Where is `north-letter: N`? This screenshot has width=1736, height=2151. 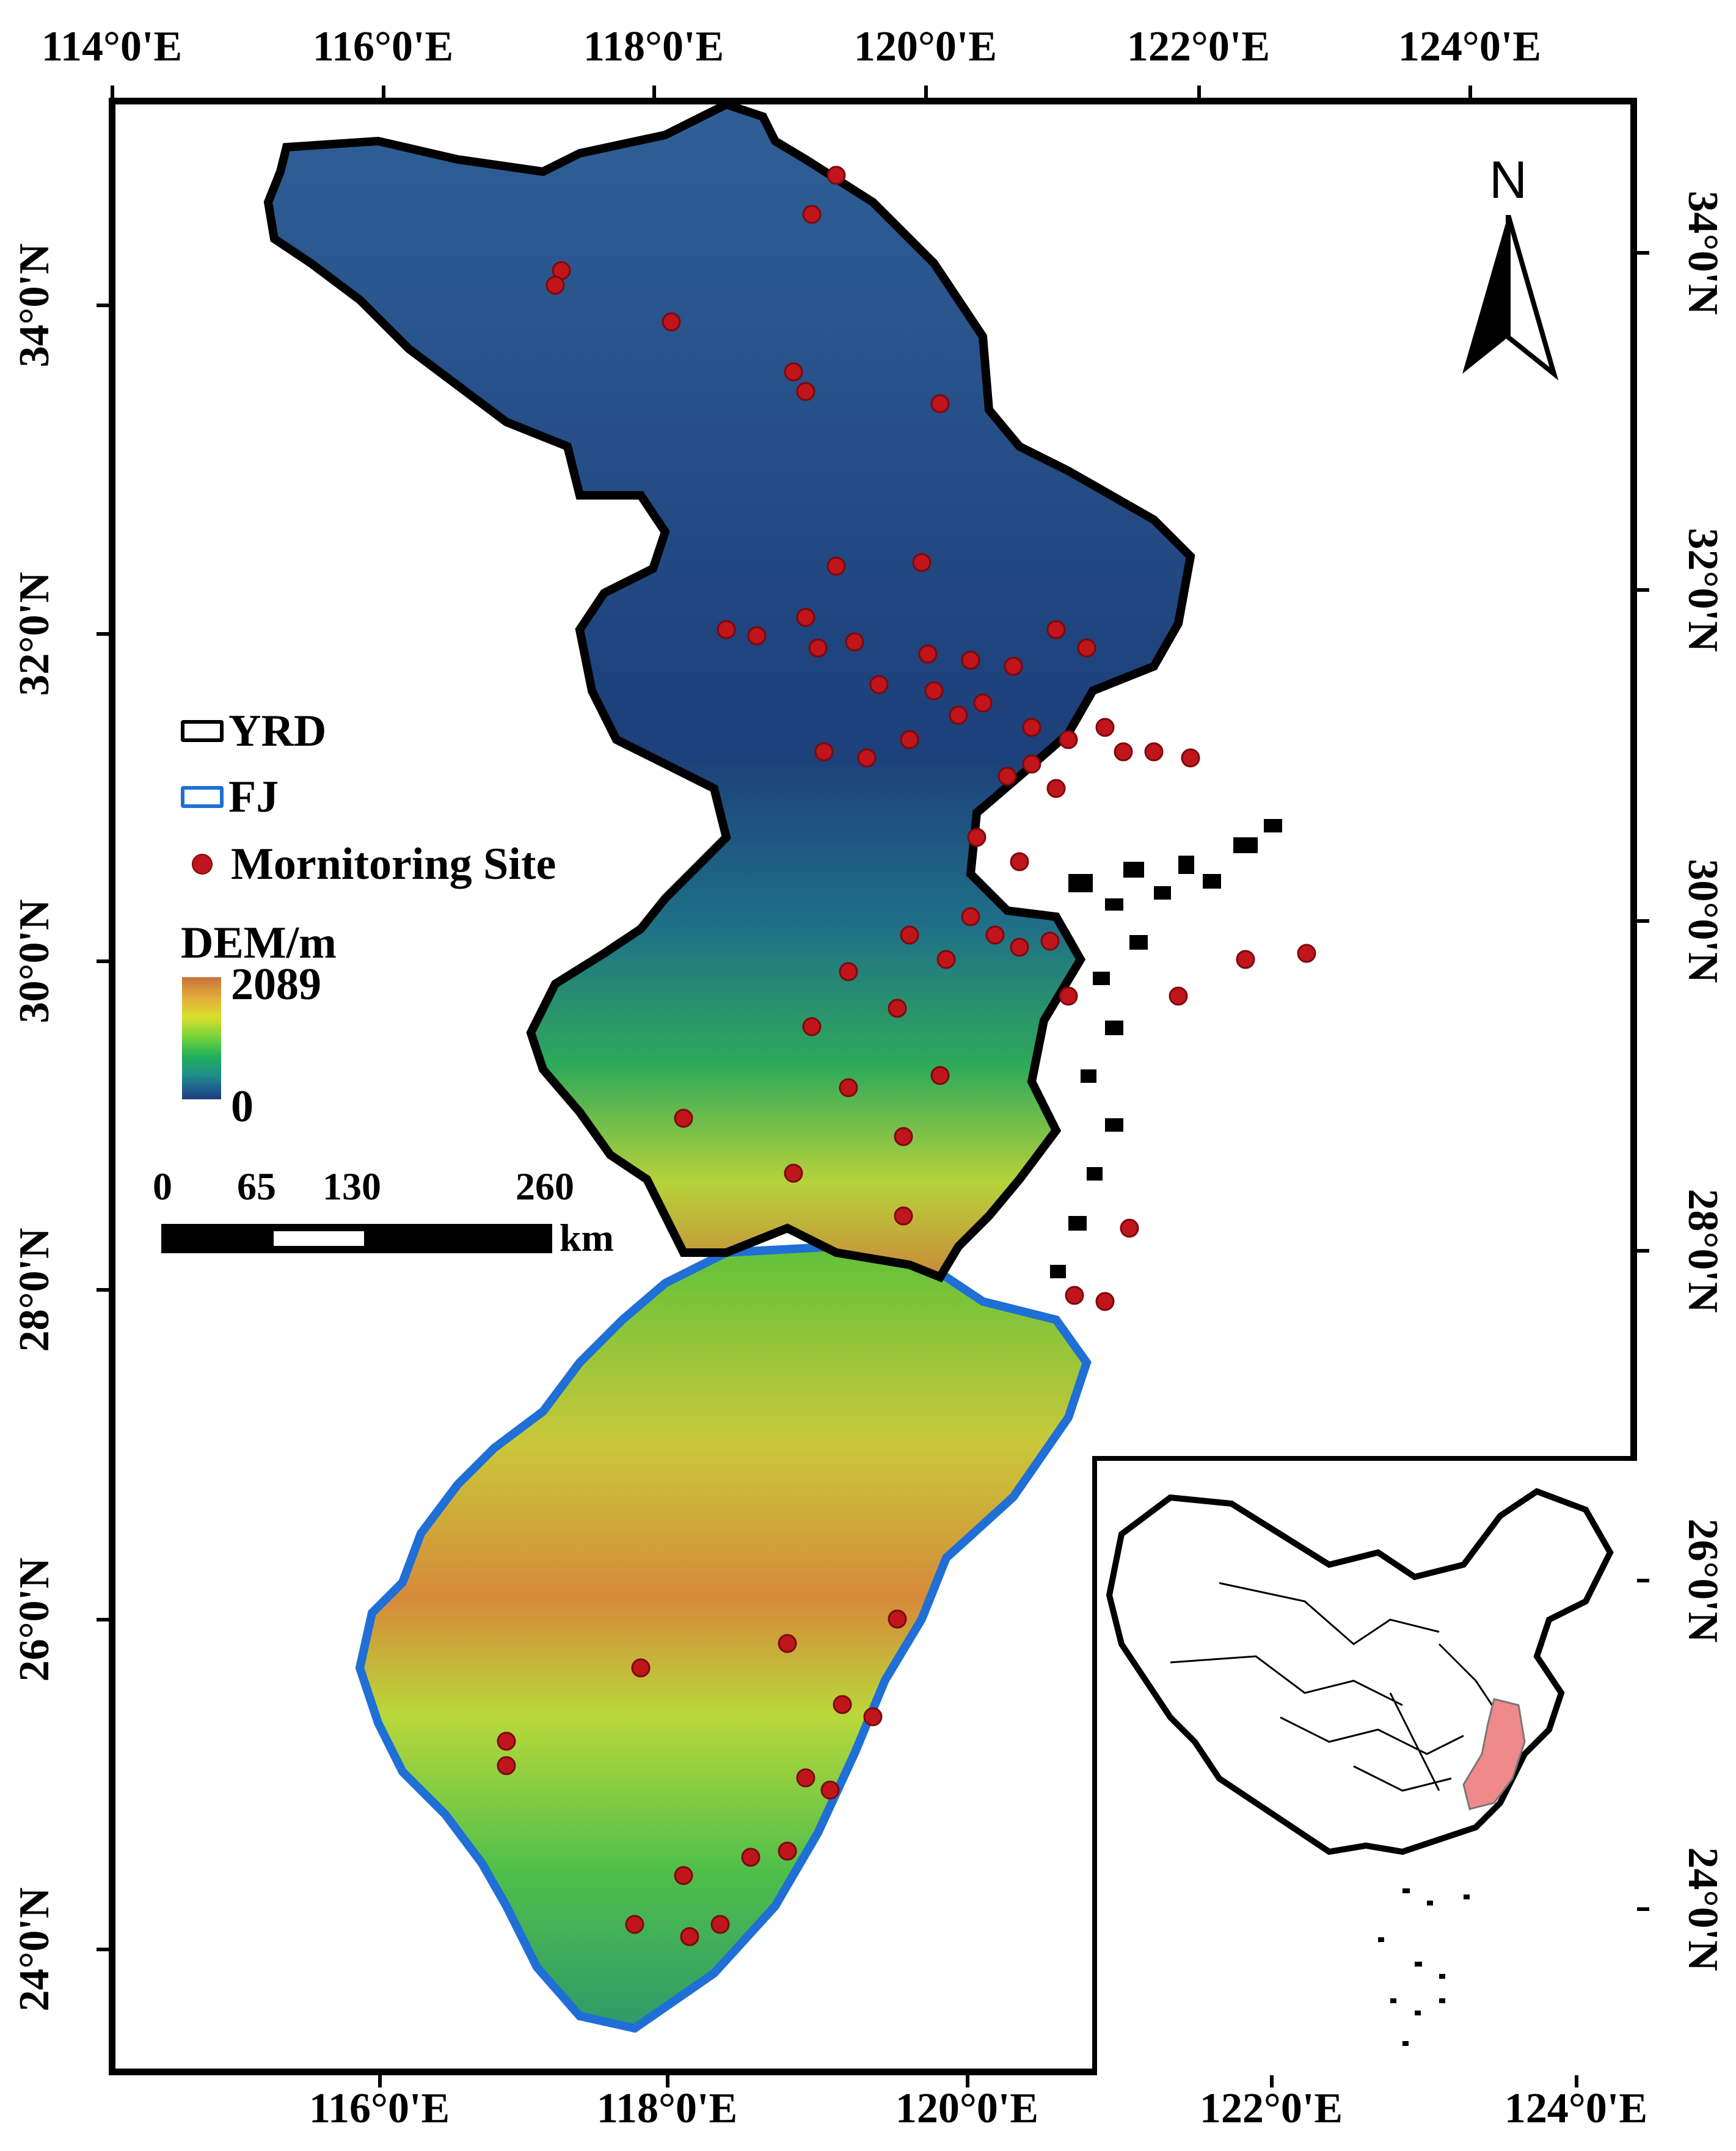 north-letter: N is located at coordinates (1508, 180).